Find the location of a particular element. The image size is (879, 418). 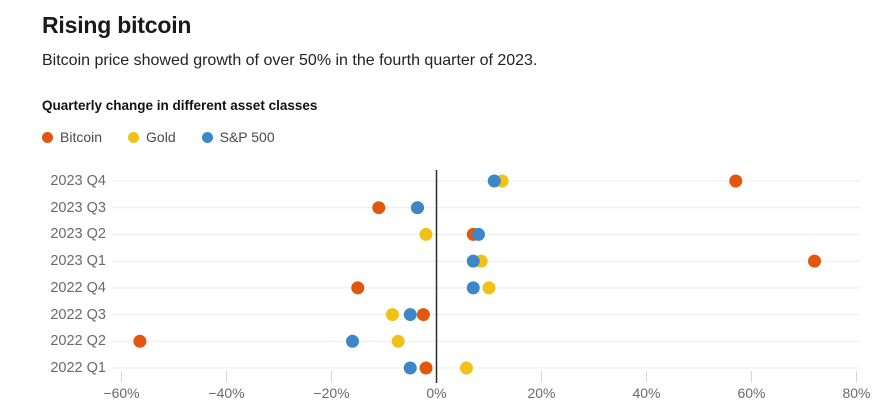

y-axis-label: 2022 Q2 is located at coordinates (78, 341).